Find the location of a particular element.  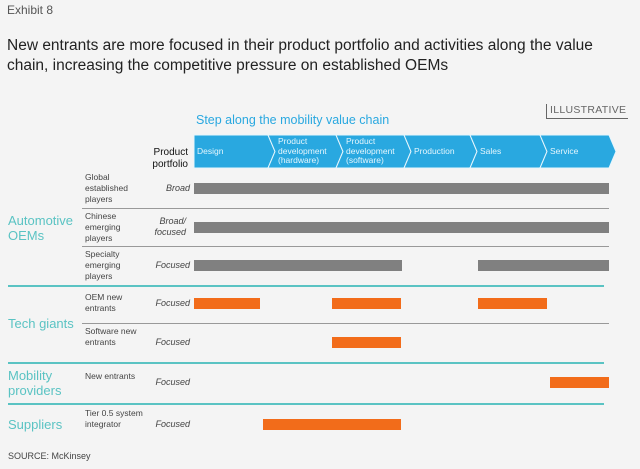

player-label: Specialty emerging players is located at coordinates (103, 264).